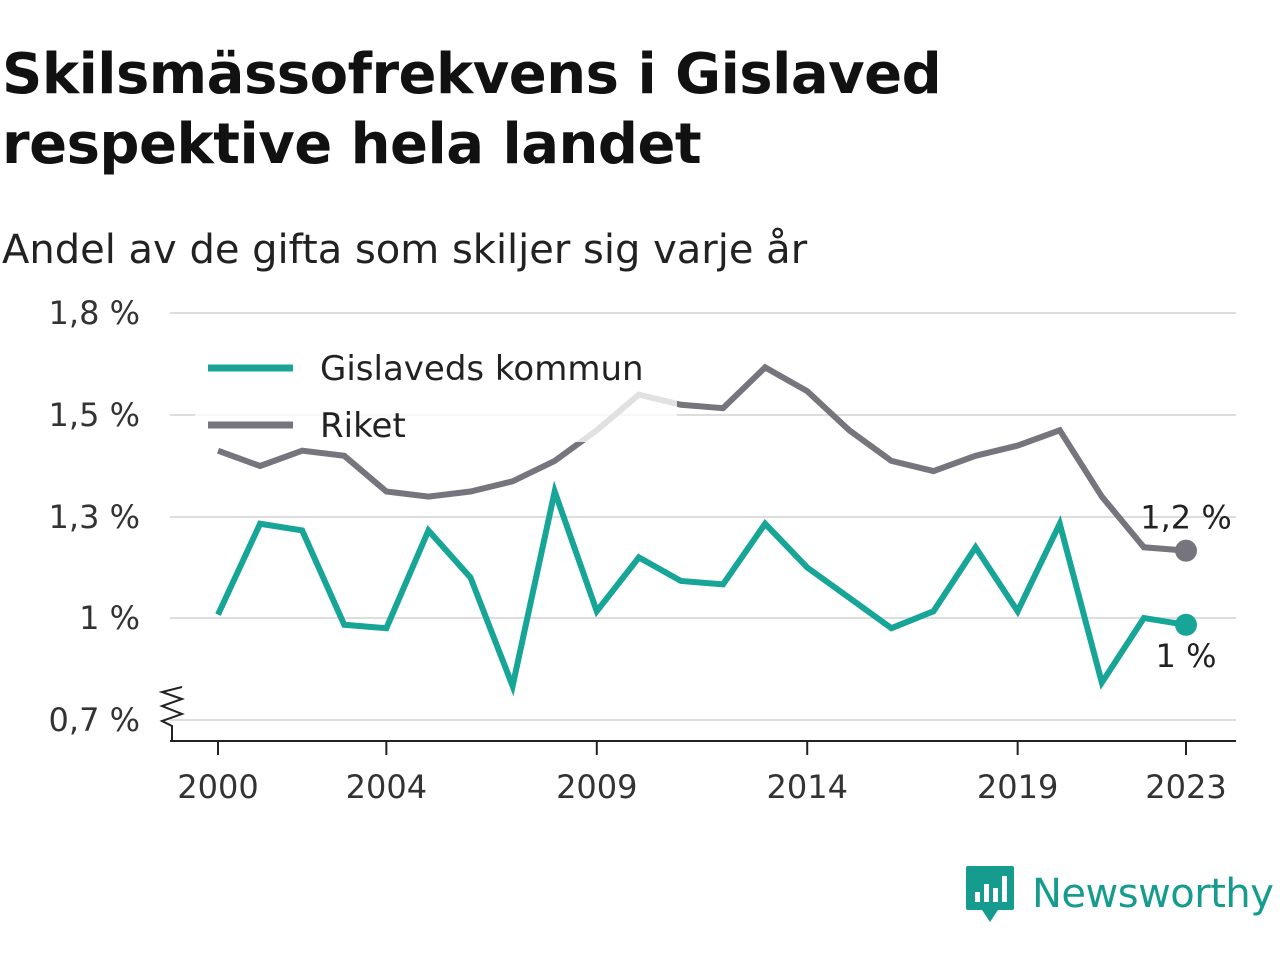 This screenshot has width=1280, height=960. What do you see at coordinates (990, 894) in the screenshot?
I see `newsworthy-logo-icon` at bounding box center [990, 894].